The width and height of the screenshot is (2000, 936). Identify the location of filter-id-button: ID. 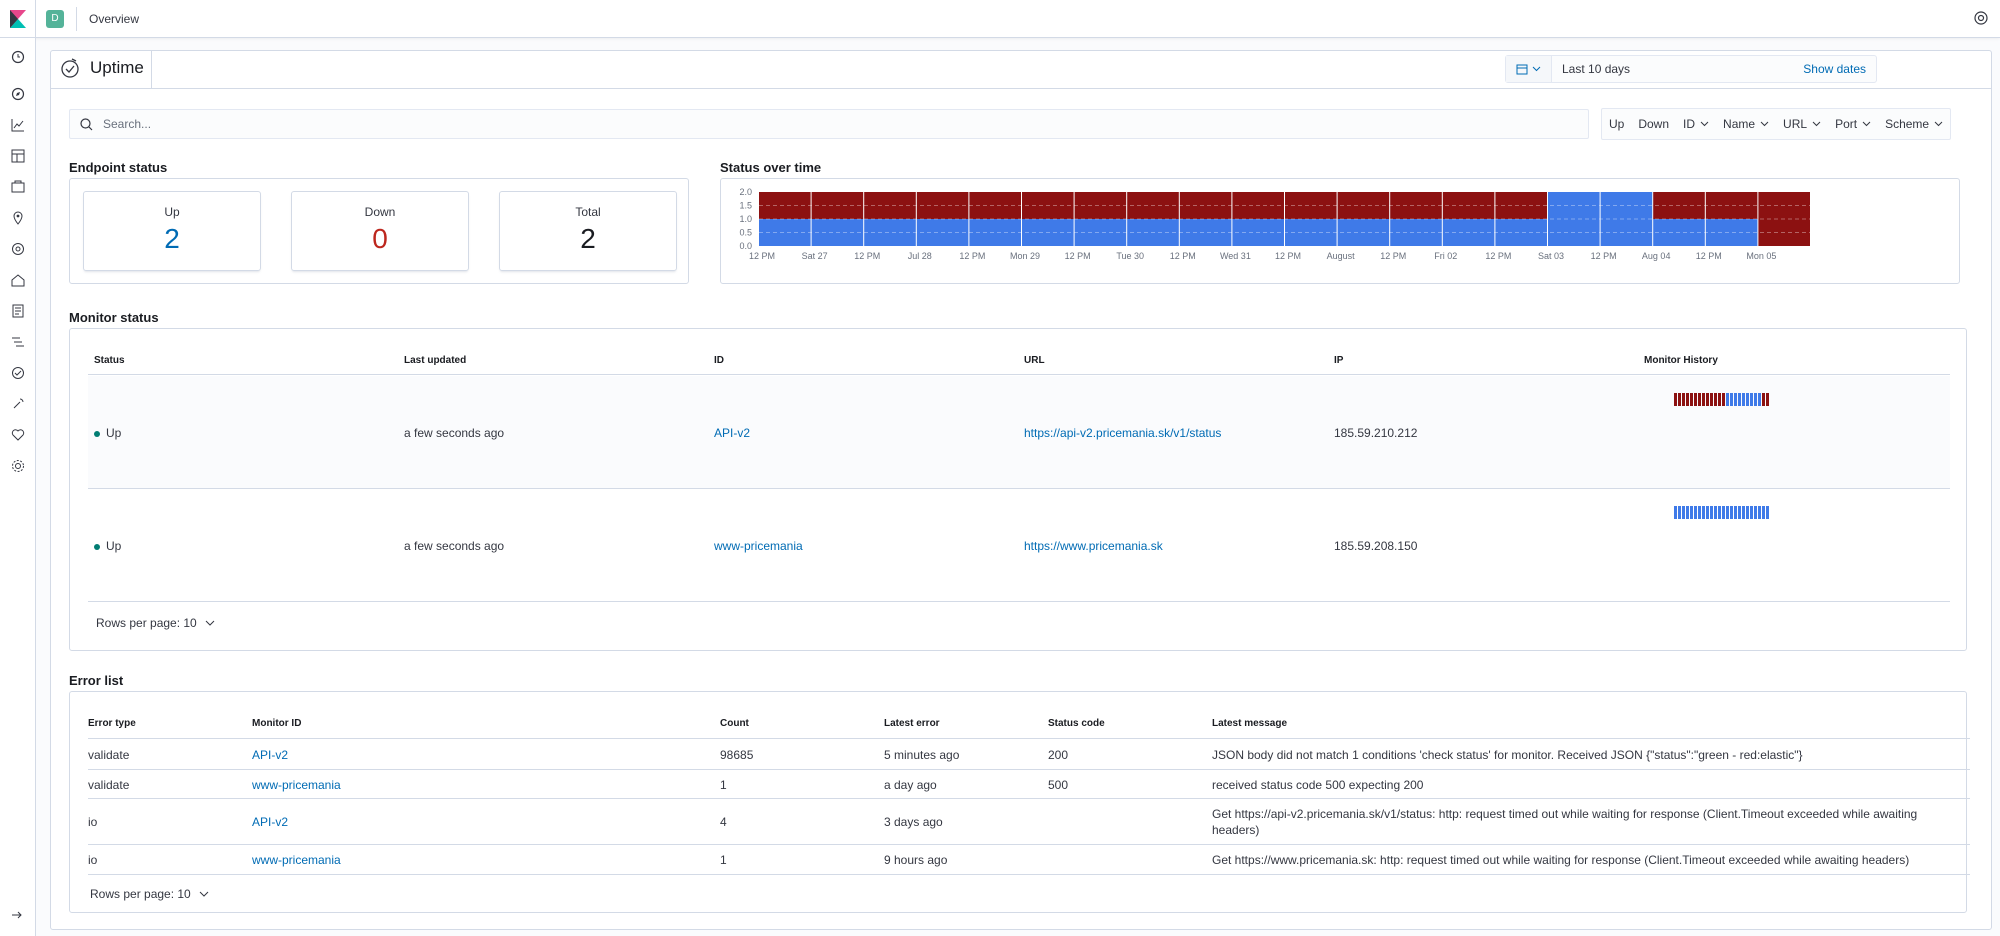
(1696, 124).